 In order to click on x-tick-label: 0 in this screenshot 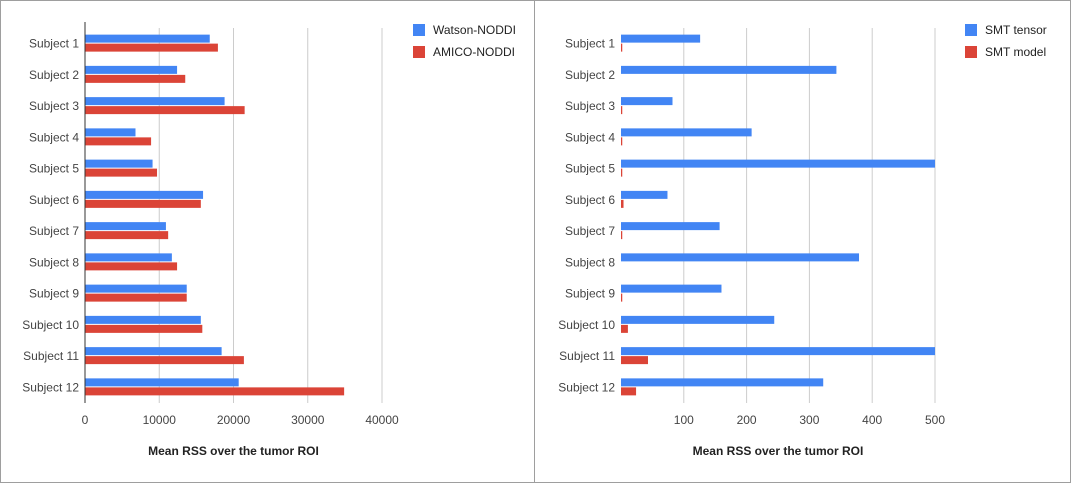, I will do `click(85, 420)`.